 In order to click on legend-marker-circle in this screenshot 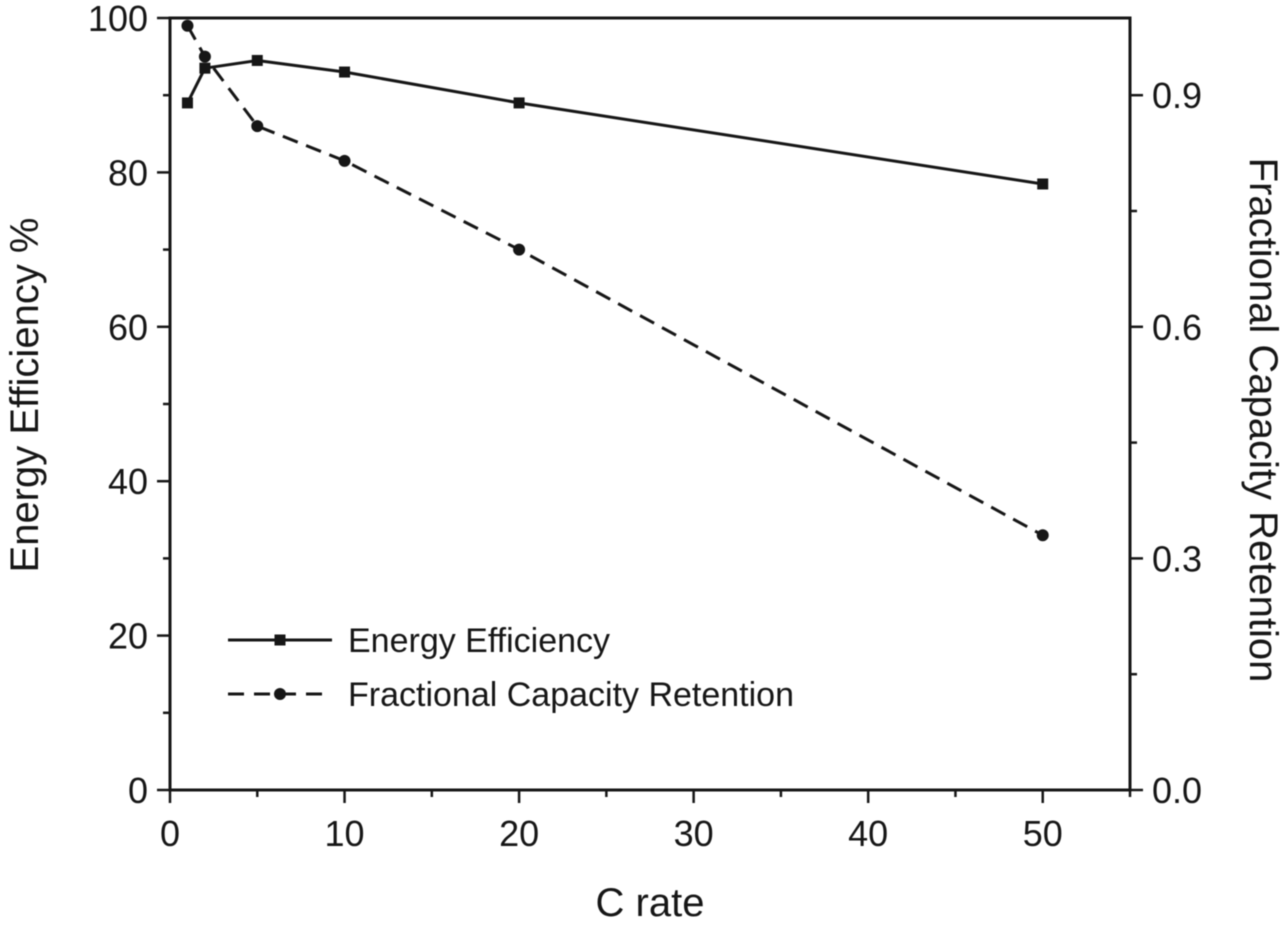, I will do `click(280, 694)`.